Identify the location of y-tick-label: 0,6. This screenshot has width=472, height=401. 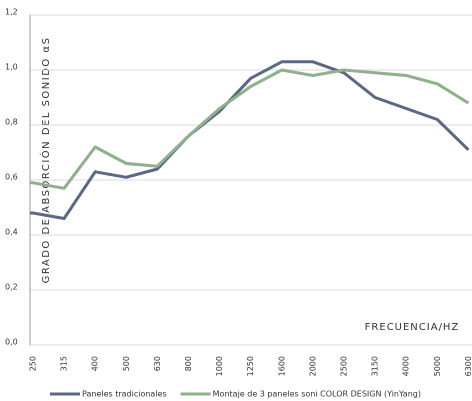
(11, 177).